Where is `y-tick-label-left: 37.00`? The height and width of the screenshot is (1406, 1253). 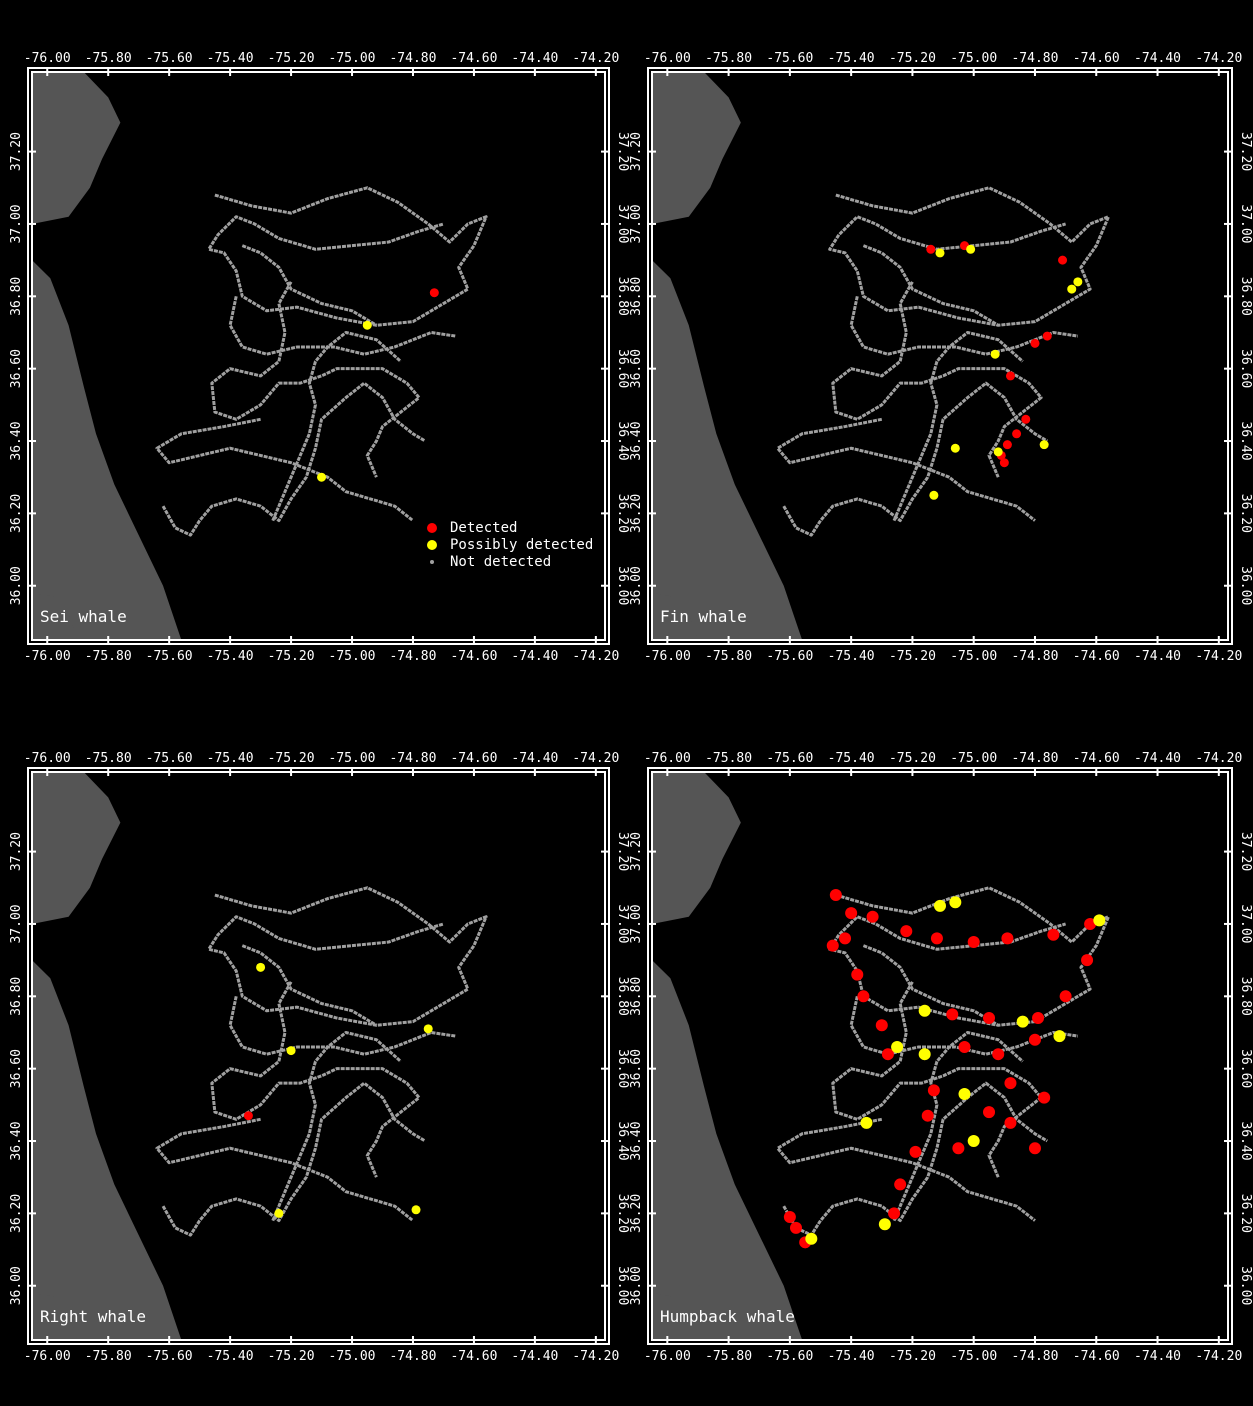
y-tick-label-left: 37.00 is located at coordinates (16, 923).